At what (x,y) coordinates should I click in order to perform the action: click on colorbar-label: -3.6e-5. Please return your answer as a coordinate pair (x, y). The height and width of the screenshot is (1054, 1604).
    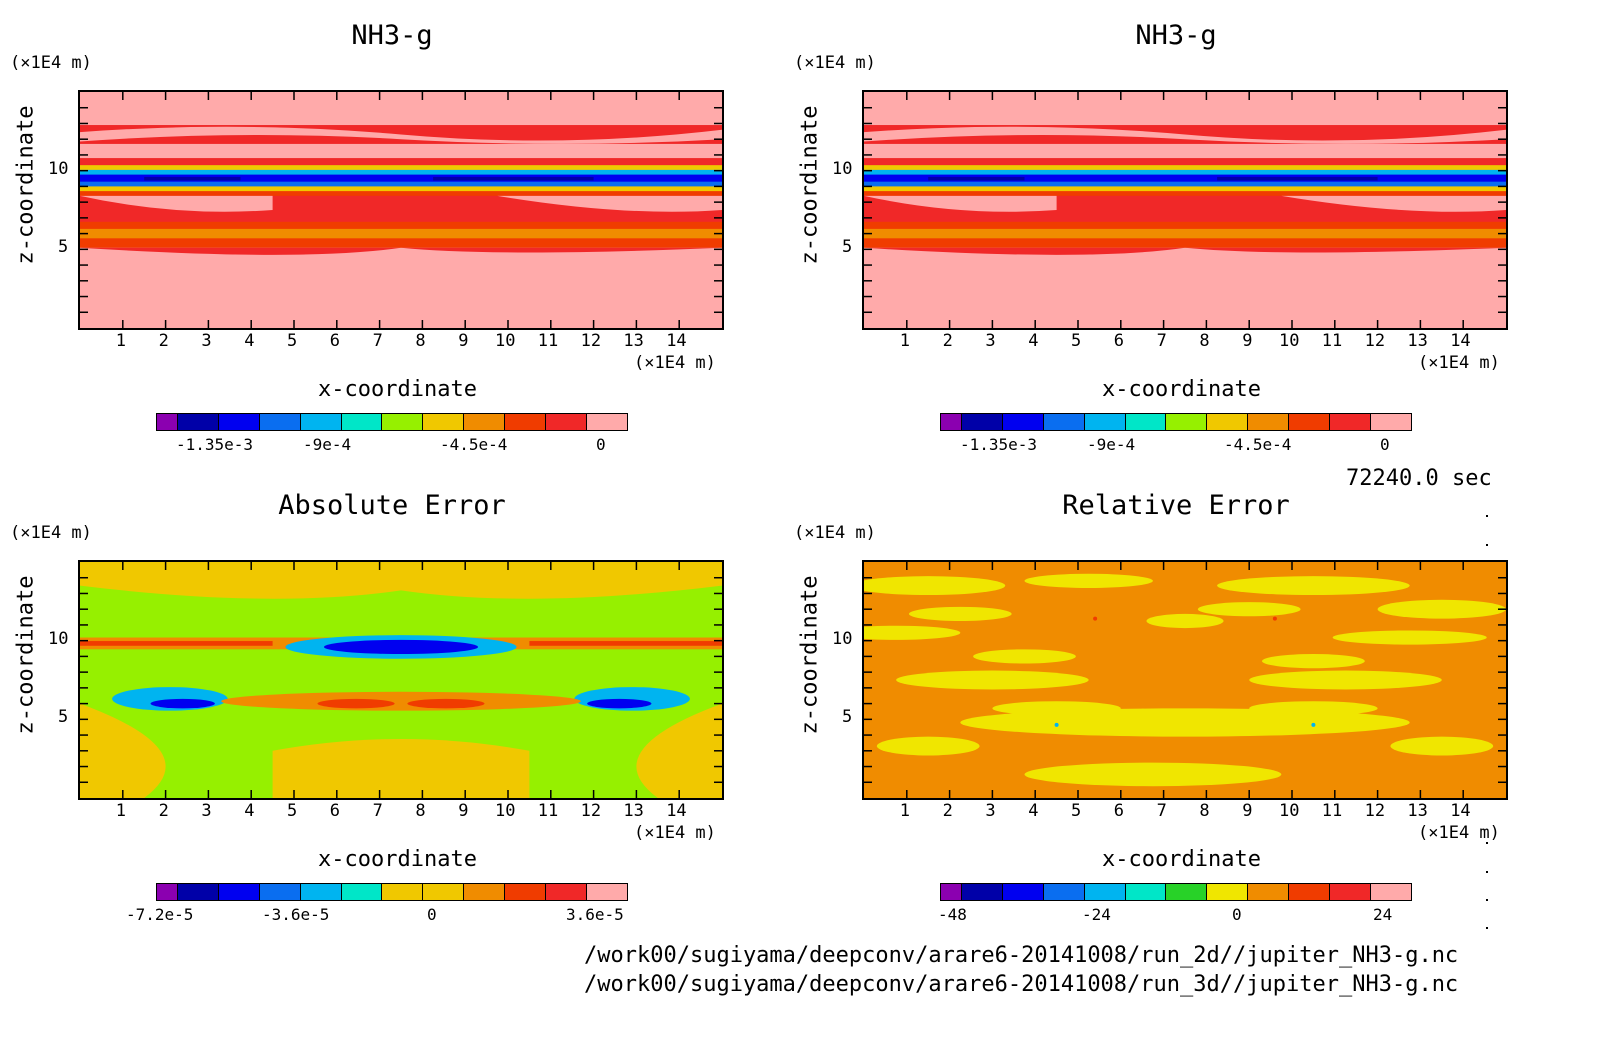
    Looking at the image, I should click on (296, 914).